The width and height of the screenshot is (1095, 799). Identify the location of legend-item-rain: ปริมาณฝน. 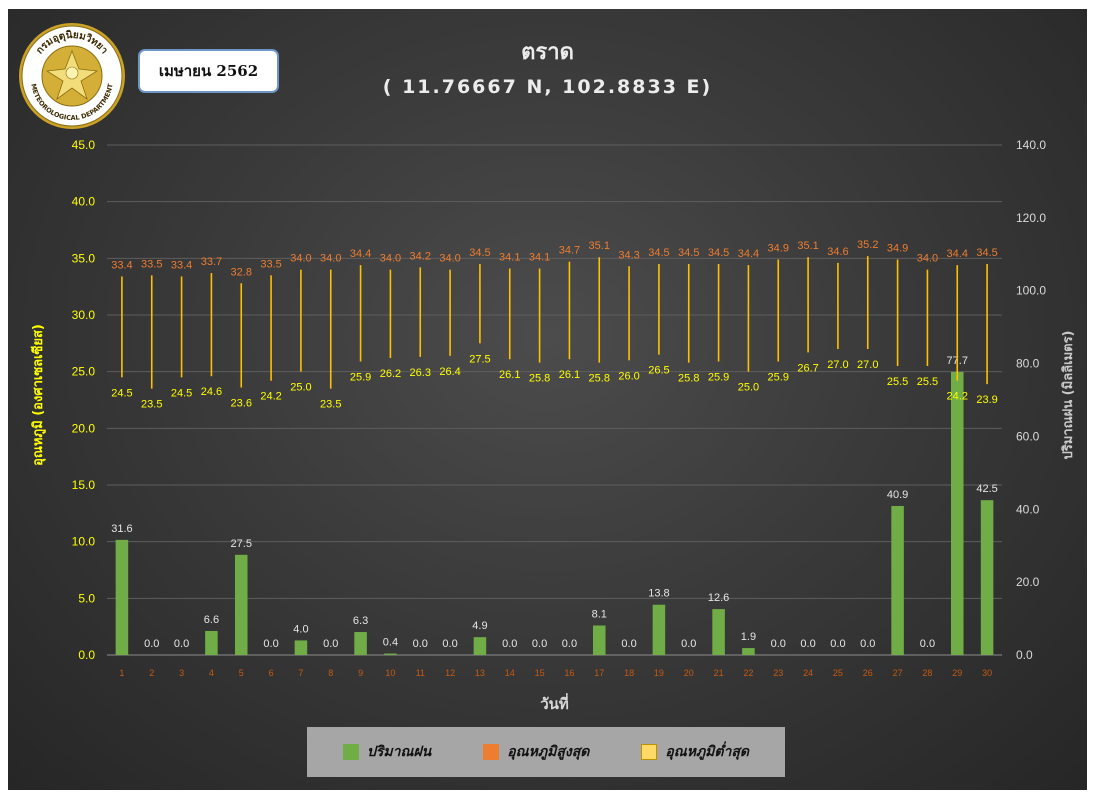
(387, 752).